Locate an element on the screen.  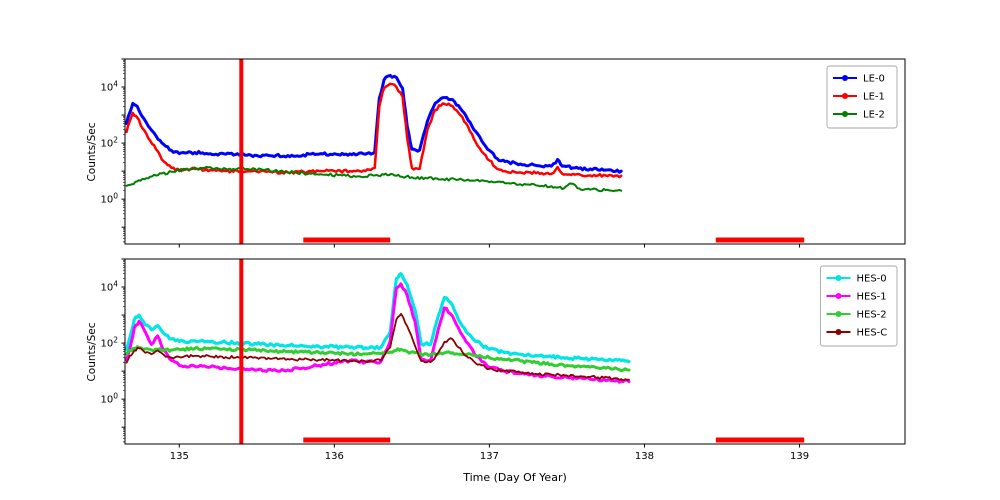
legend-label: HES-C is located at coordinates (872, 333).